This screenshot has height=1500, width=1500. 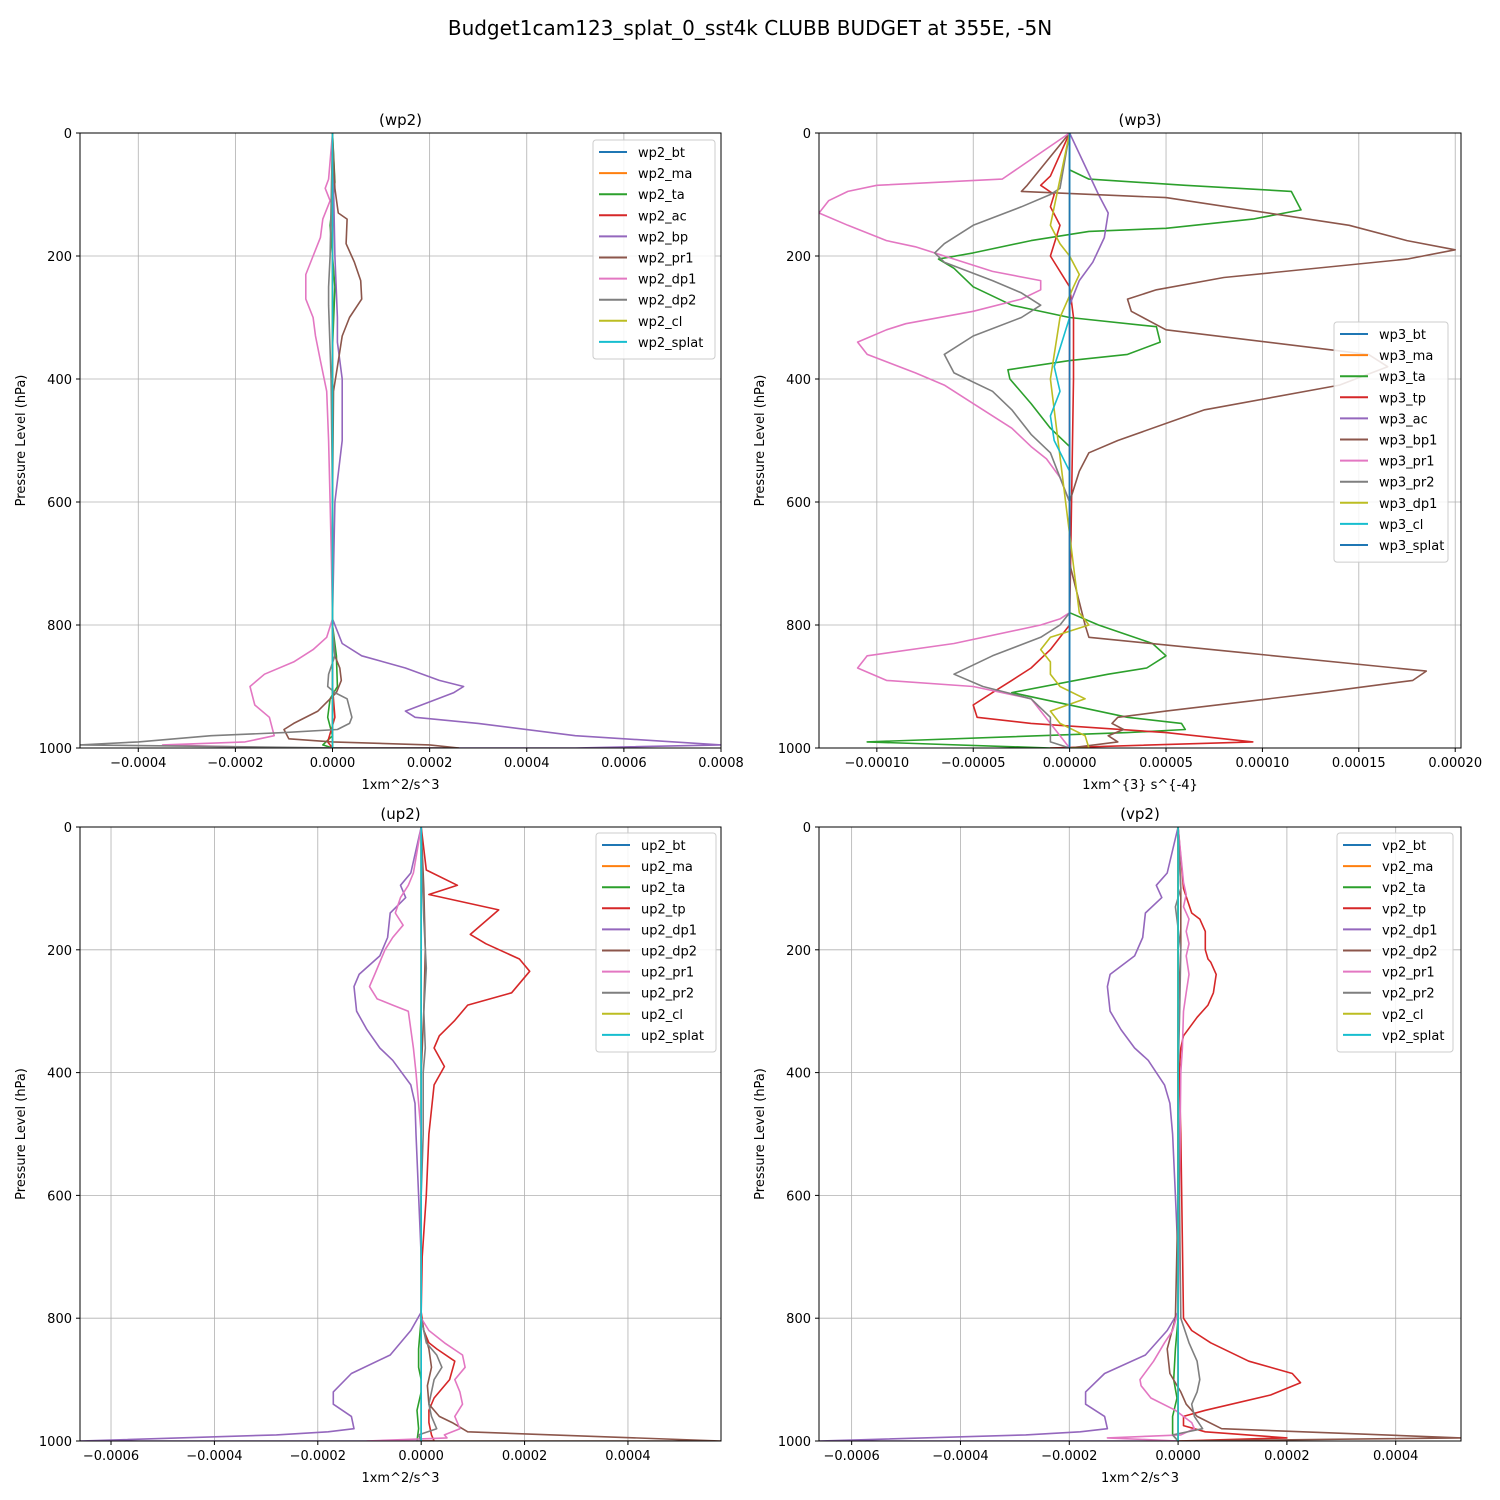 What do you see at coordinates (663, 237) in the screenshot?
I see `legend-label: wp2_bp` at bounding box center [663, 237].